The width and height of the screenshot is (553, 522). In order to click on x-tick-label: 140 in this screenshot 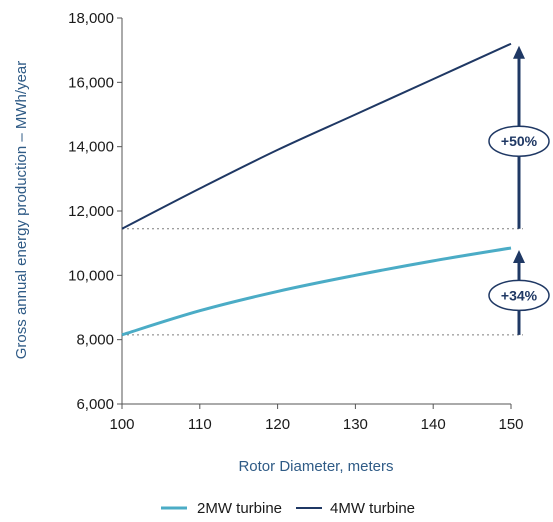, I will do `click(433, 424)`.